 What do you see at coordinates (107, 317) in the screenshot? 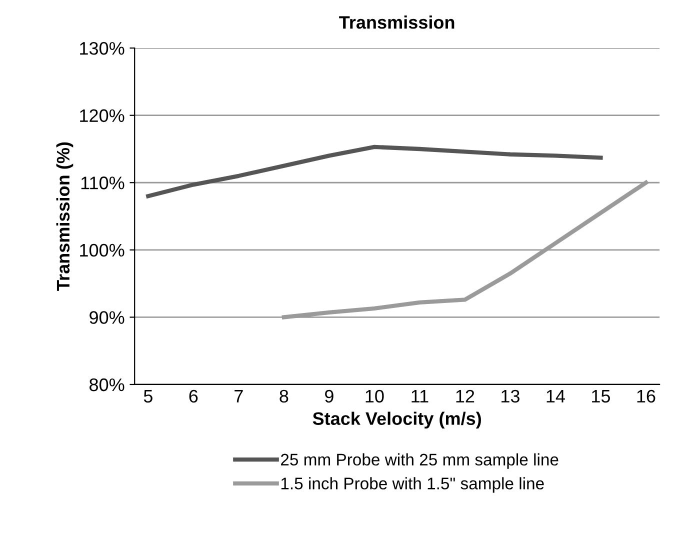
I see `y-tick-label: 90%` at bounding box center [107, 317].